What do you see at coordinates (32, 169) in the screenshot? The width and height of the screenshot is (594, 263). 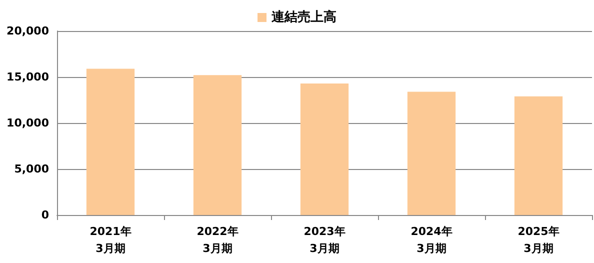 I see `y-tick-label: 5,000` at bounding box center [32, 169].